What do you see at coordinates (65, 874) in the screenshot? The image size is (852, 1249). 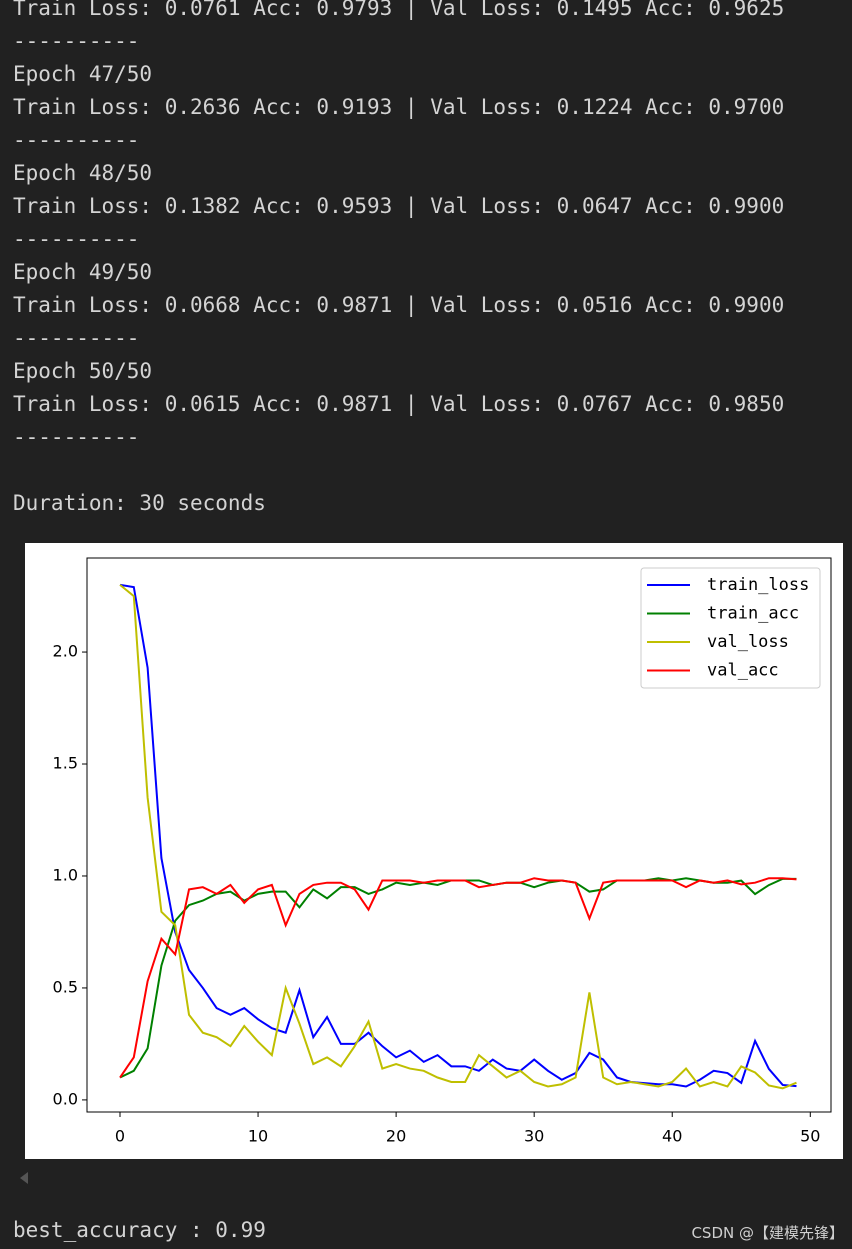 I see `y-tick-label: 1.0` at bounding box center [65, 874].